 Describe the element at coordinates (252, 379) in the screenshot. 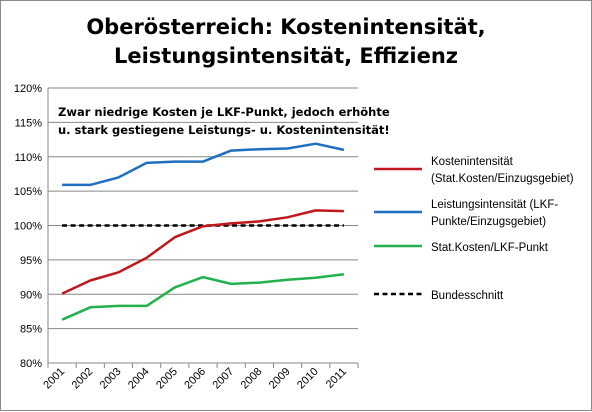

I see `x-tick-label: 2008` at that location.